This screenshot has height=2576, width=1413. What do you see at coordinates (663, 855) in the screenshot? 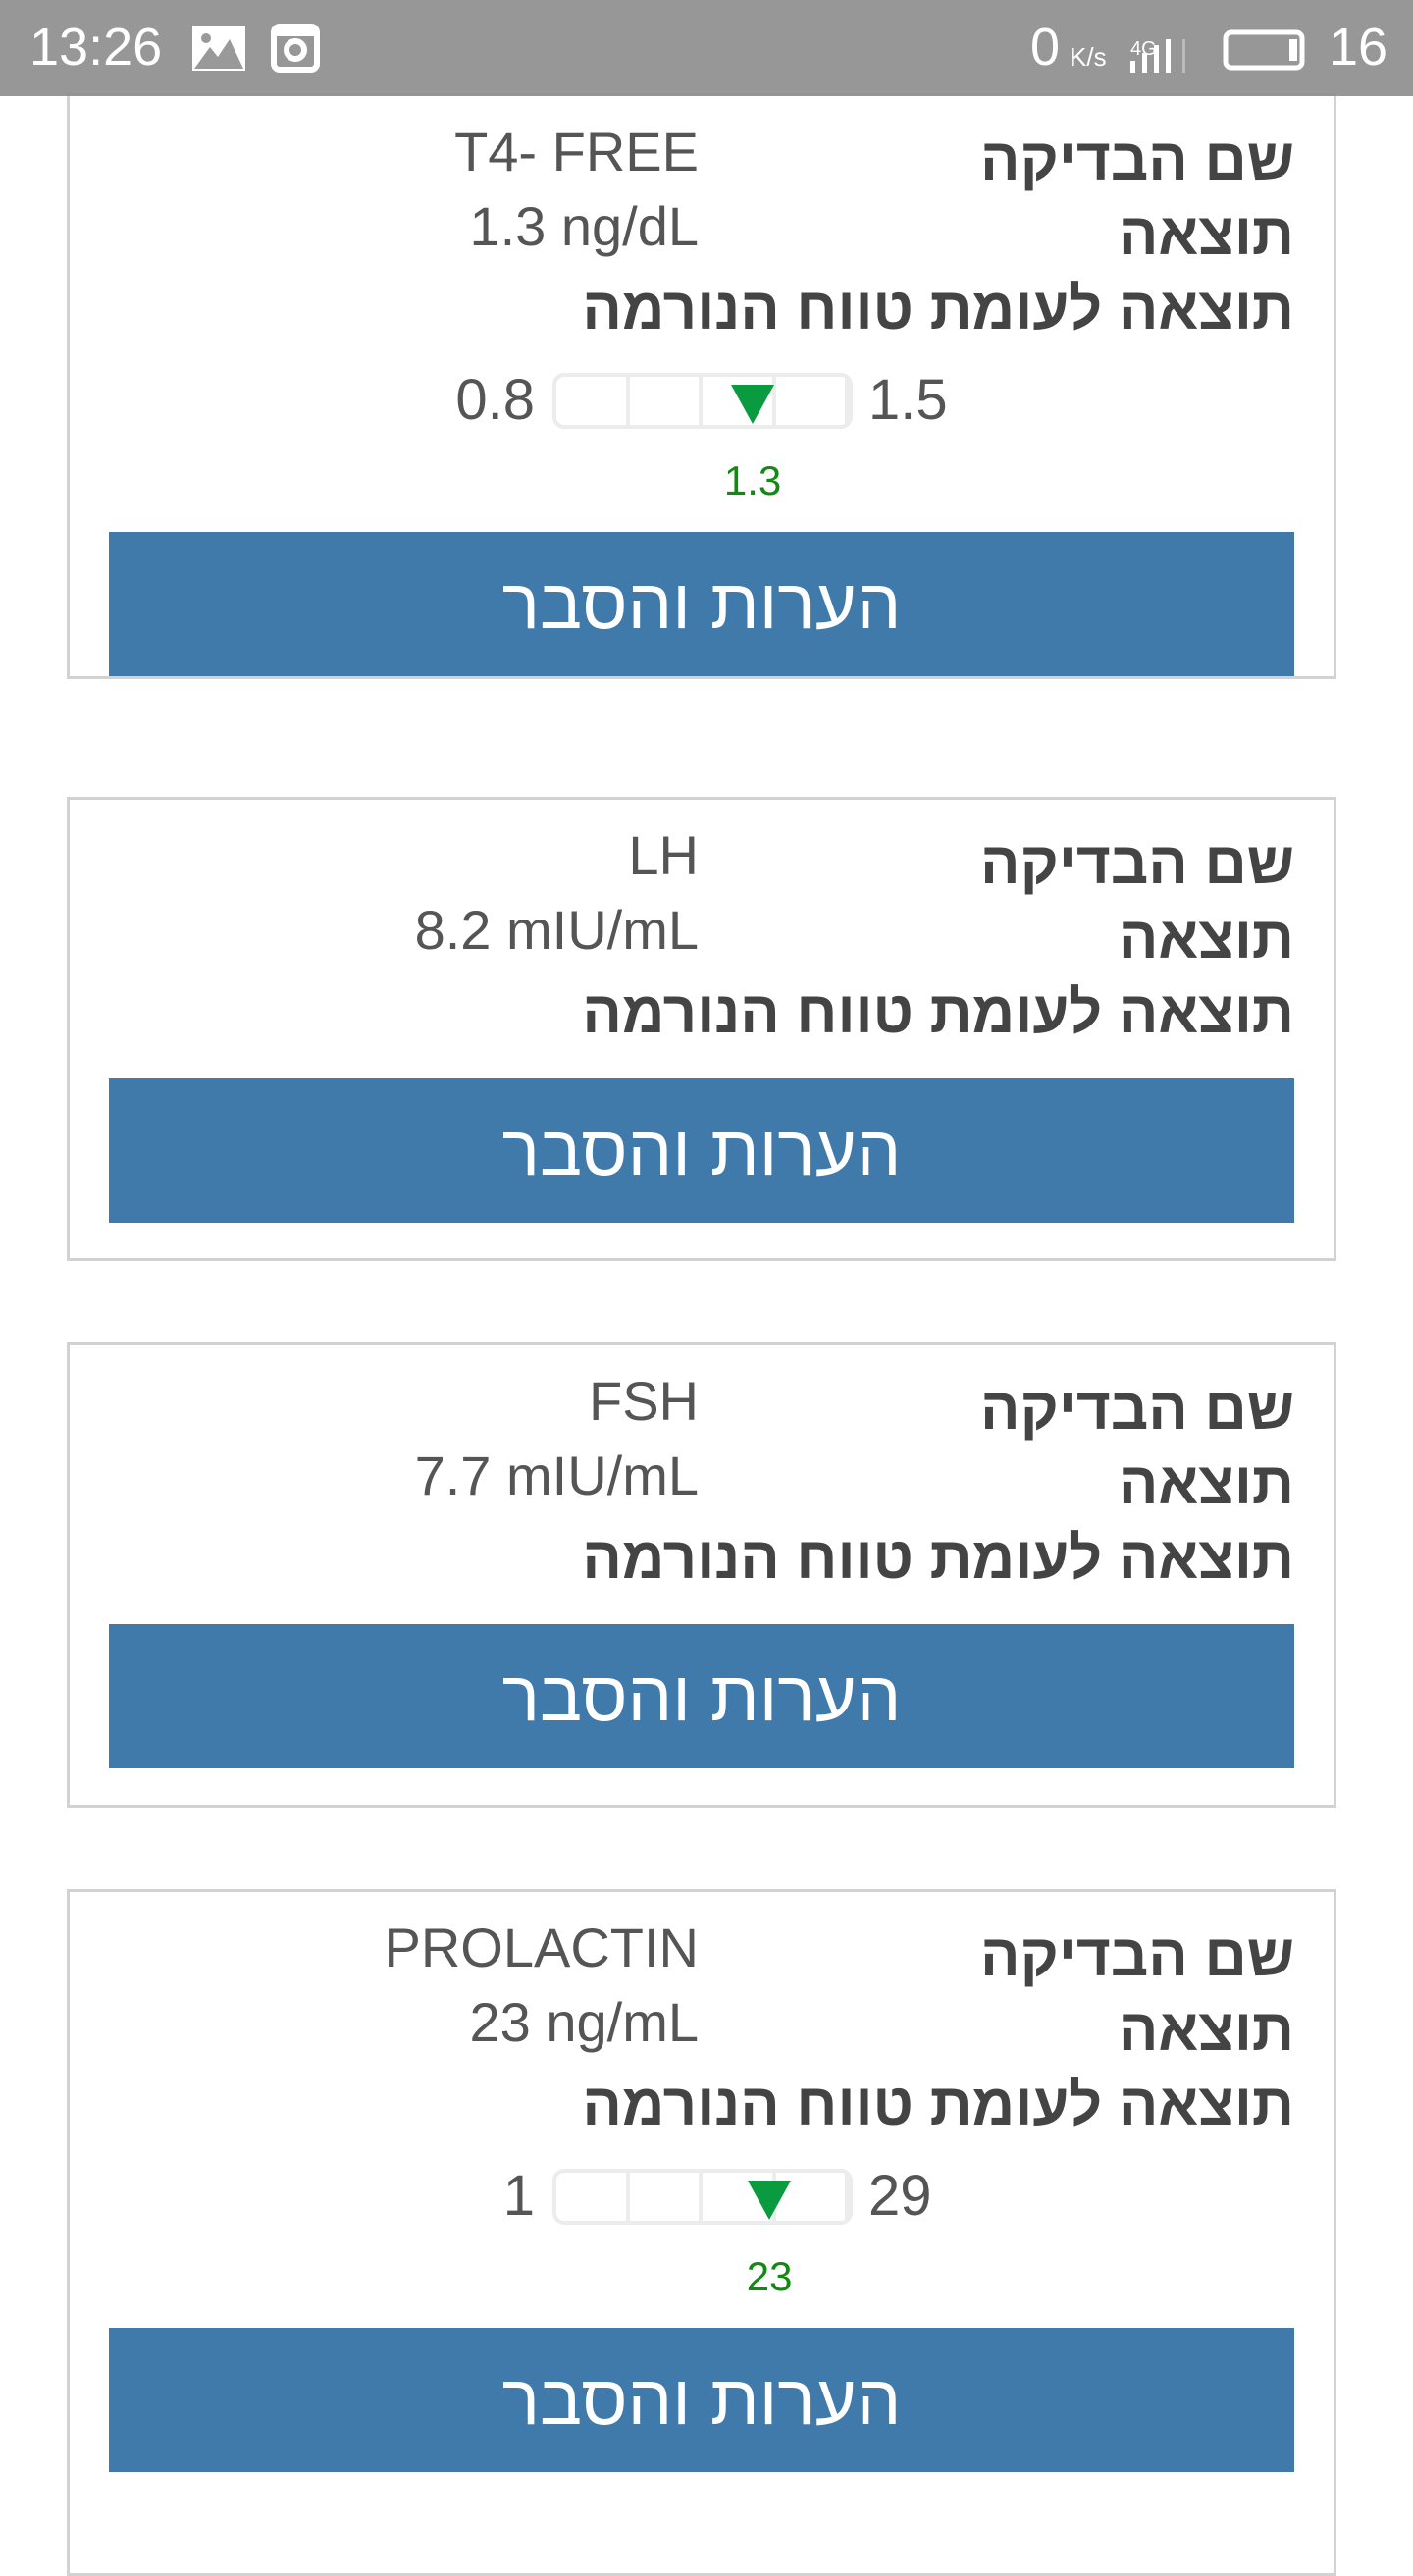
I see `test-name: LH` at bounding box center [663, 855].